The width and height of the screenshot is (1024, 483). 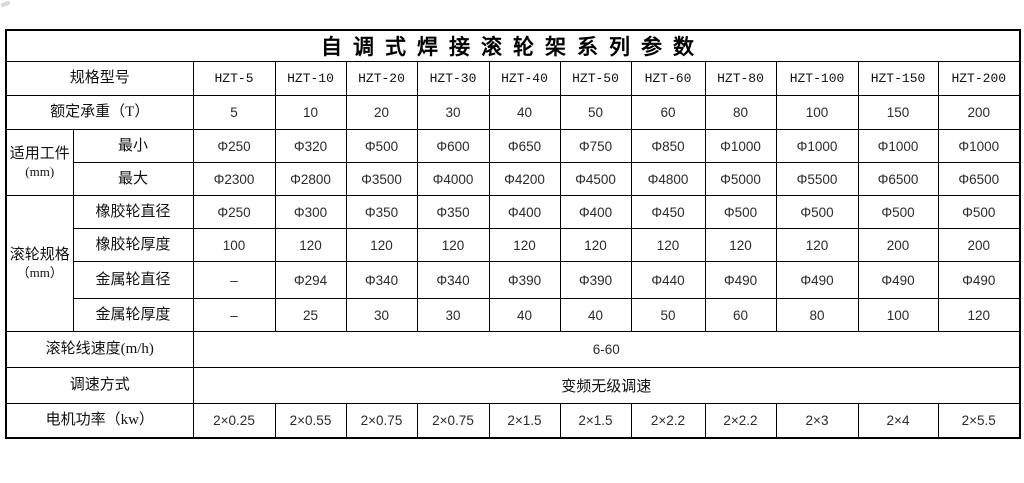 I want to click on value-cell: 100, so click(x=234, y=245).